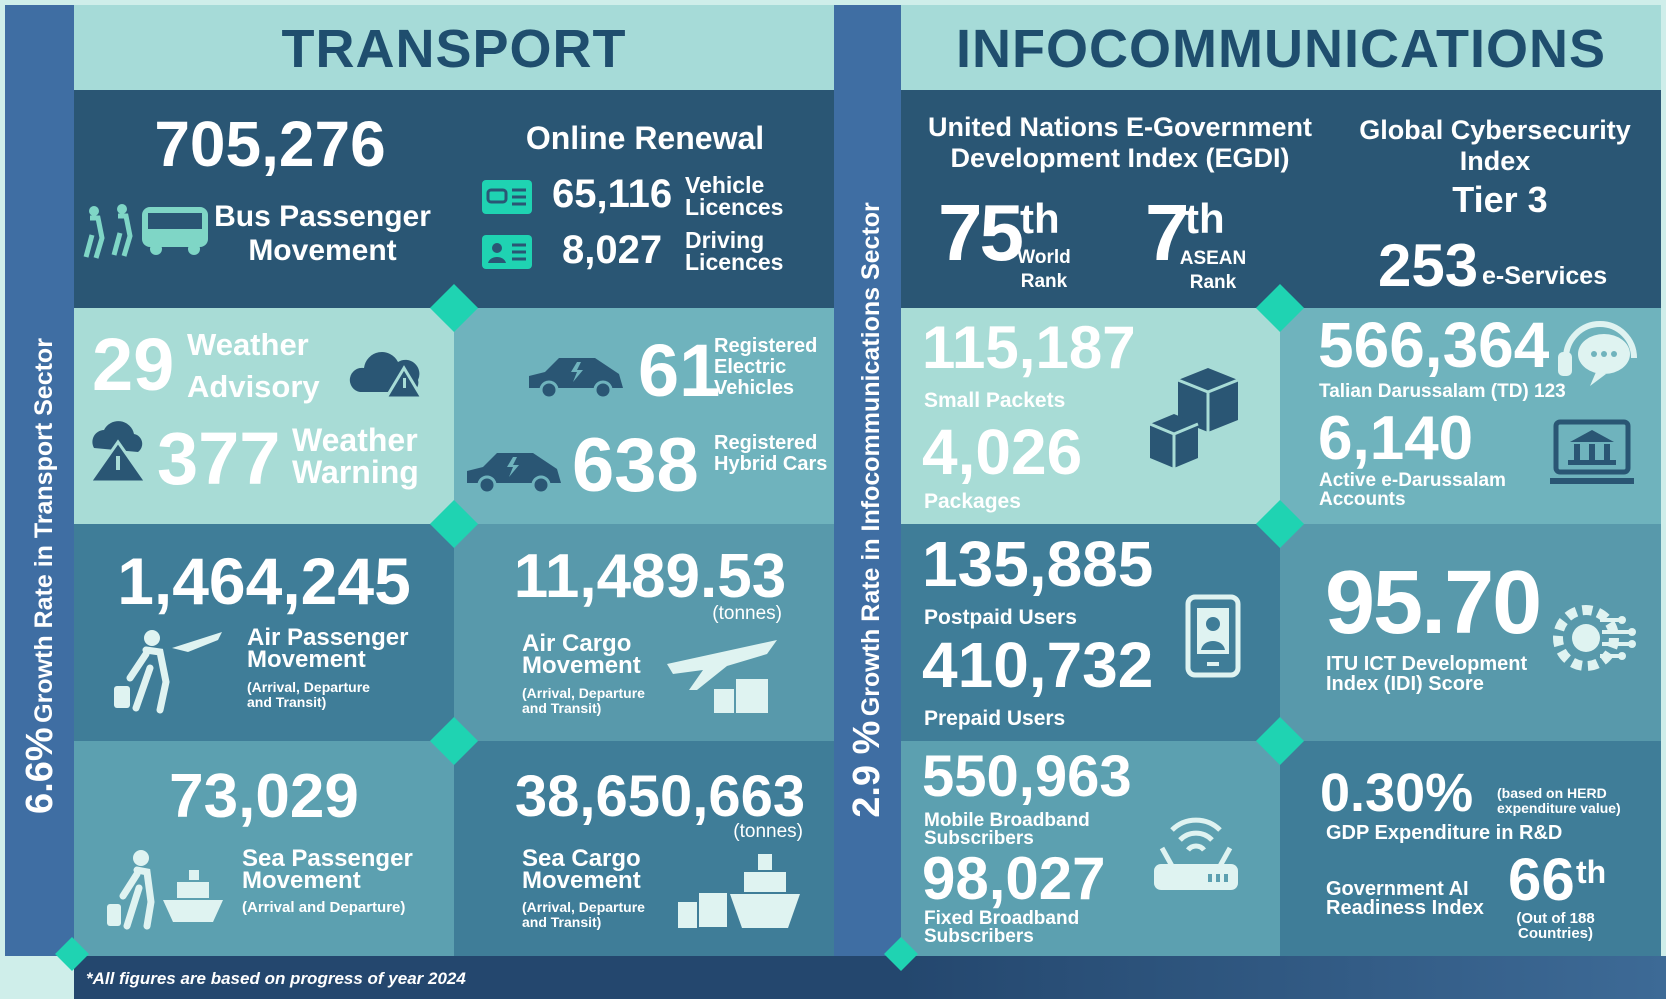  What do you see at coordinates (1038, 564) in the screenshot?
I see `stat-value: 135,885` at bounding box center [1038, 564].